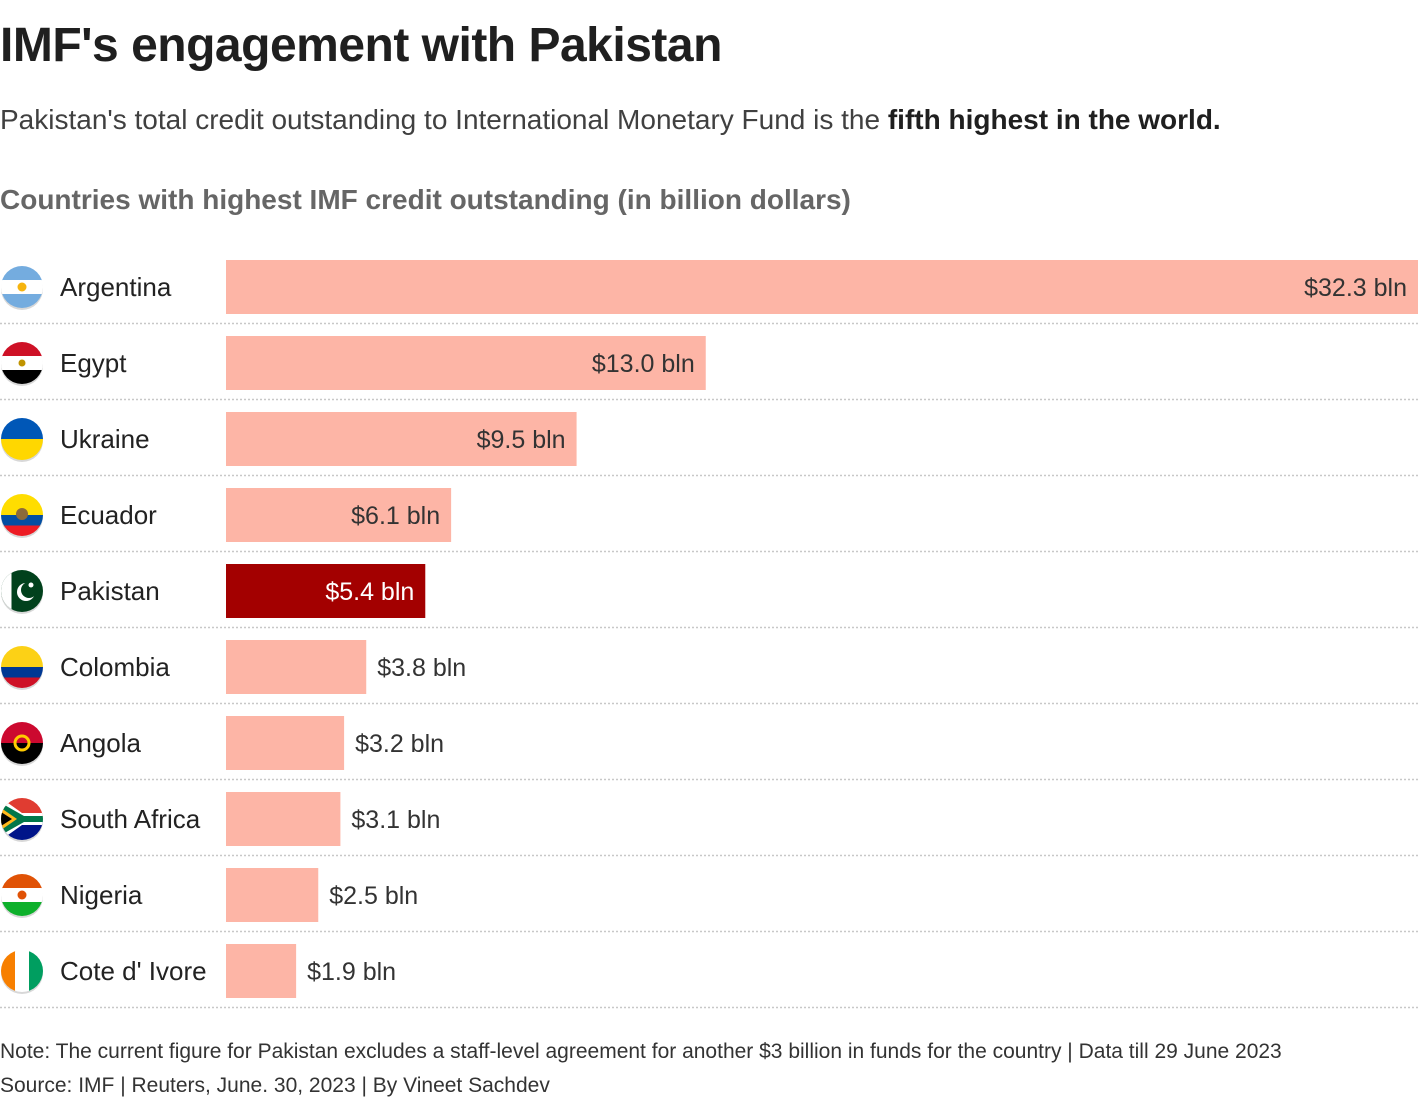  What do you see at coordinates (401, 439) in the screenshot?
I see `bar-ukraine` at bounding box center [401, 439].